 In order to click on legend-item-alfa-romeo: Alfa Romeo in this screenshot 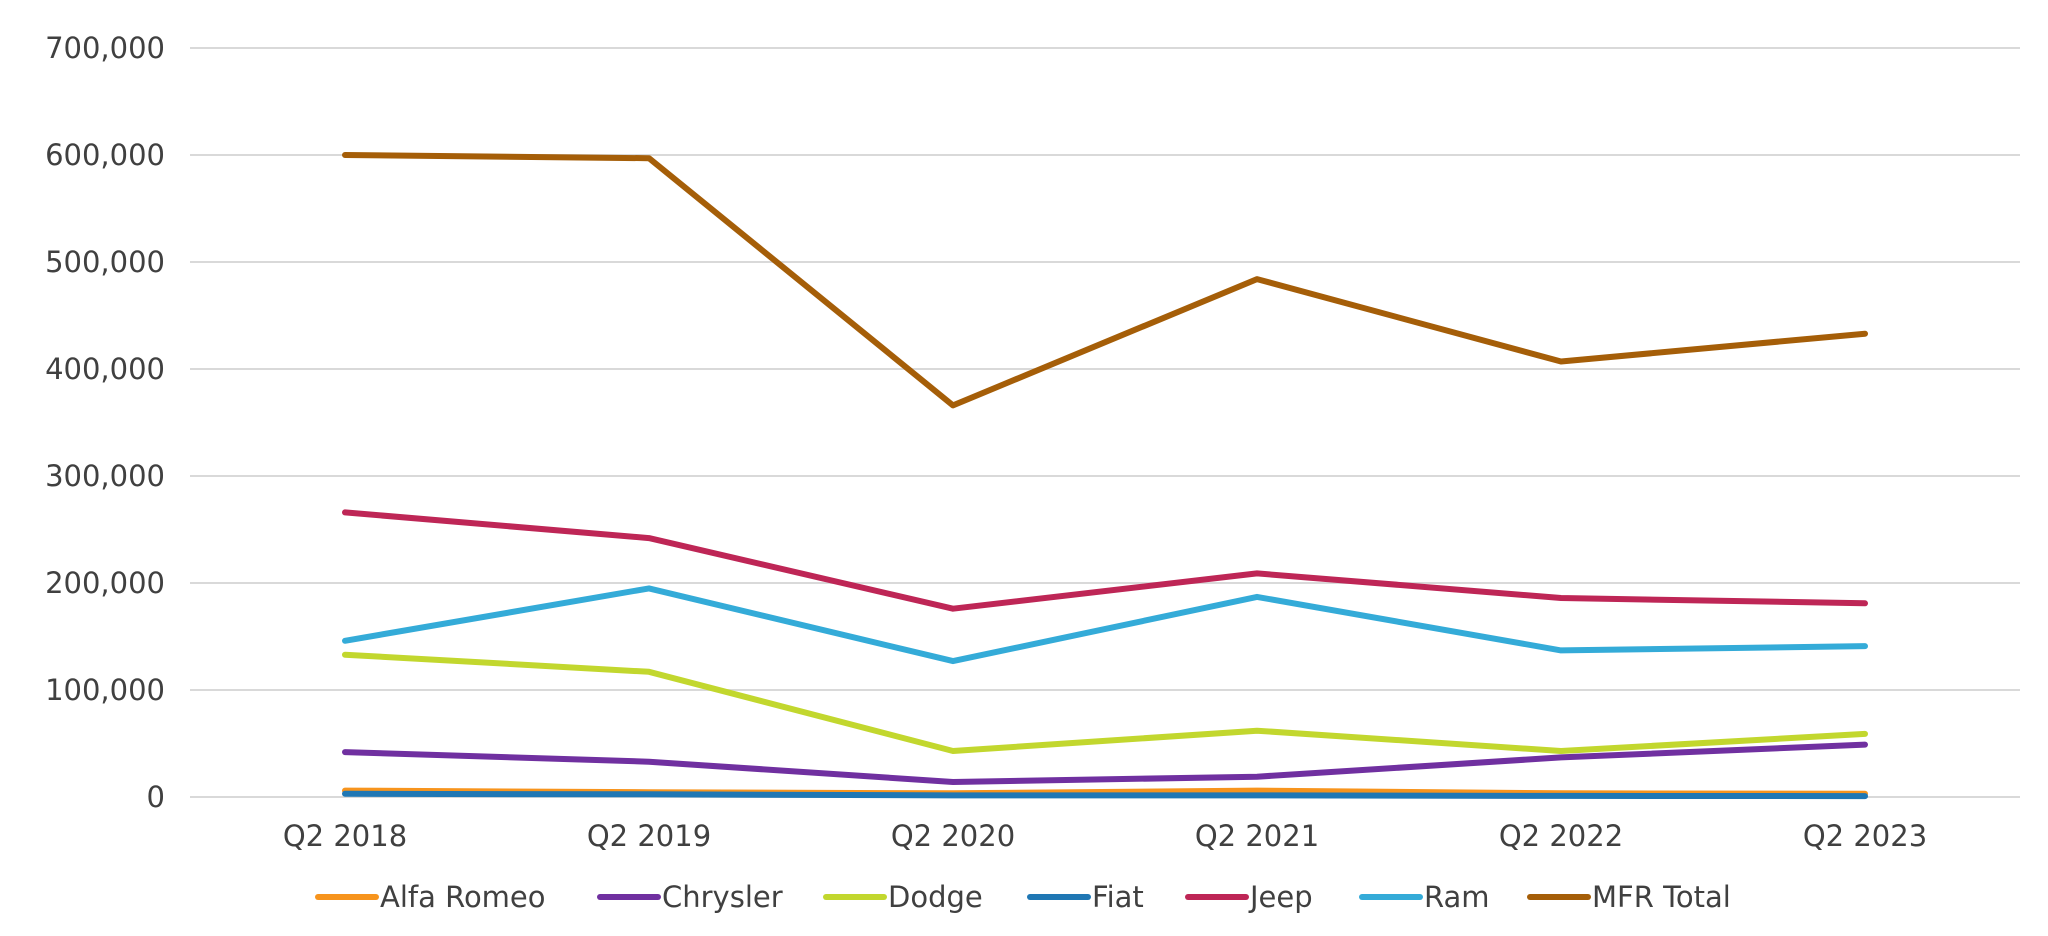, I will do `click(430, 897)`.